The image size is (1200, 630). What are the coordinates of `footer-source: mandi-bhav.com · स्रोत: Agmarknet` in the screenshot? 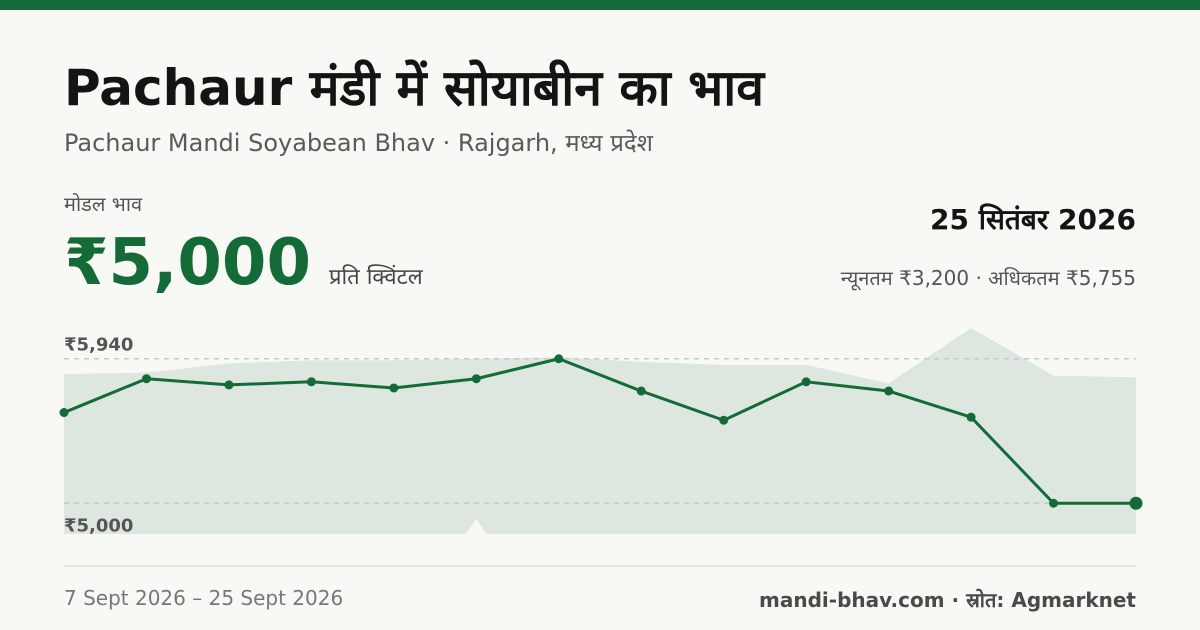 It's located at (947, 600).